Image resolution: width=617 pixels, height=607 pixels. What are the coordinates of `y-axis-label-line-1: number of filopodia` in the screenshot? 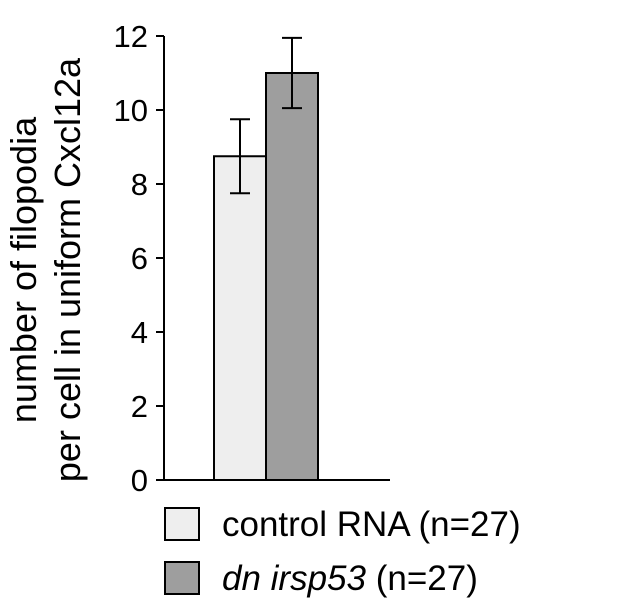 It's located at (23, 269).